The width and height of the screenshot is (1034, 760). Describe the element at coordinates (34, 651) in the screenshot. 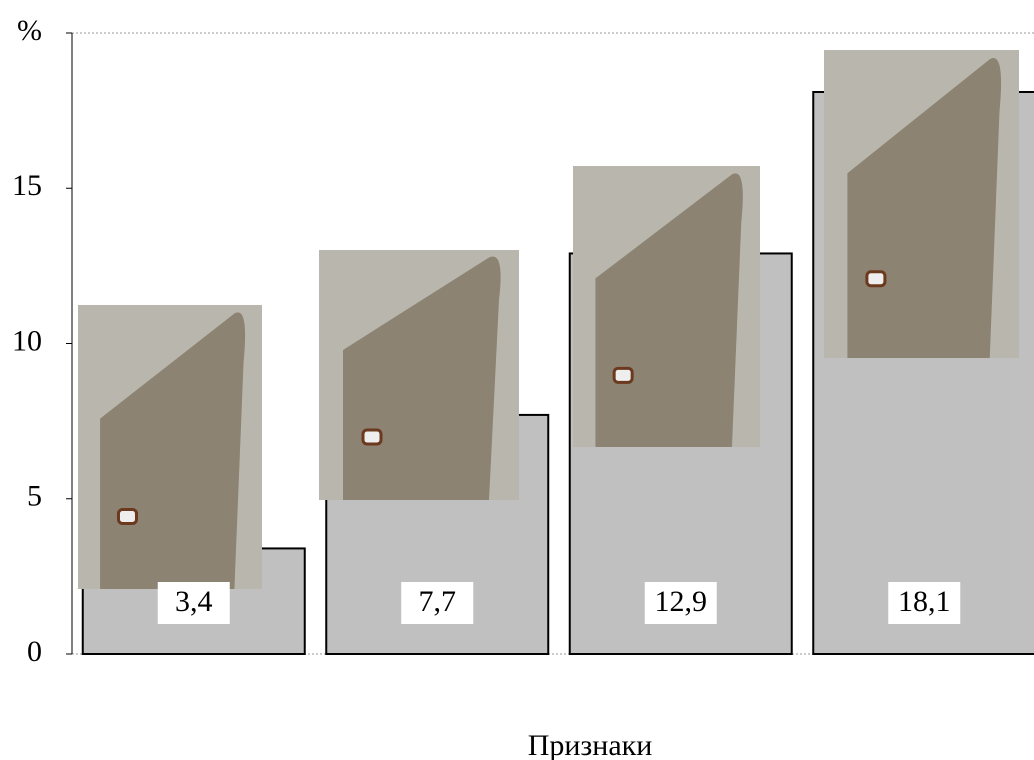

I see `y-tick-label: 0` at that location.